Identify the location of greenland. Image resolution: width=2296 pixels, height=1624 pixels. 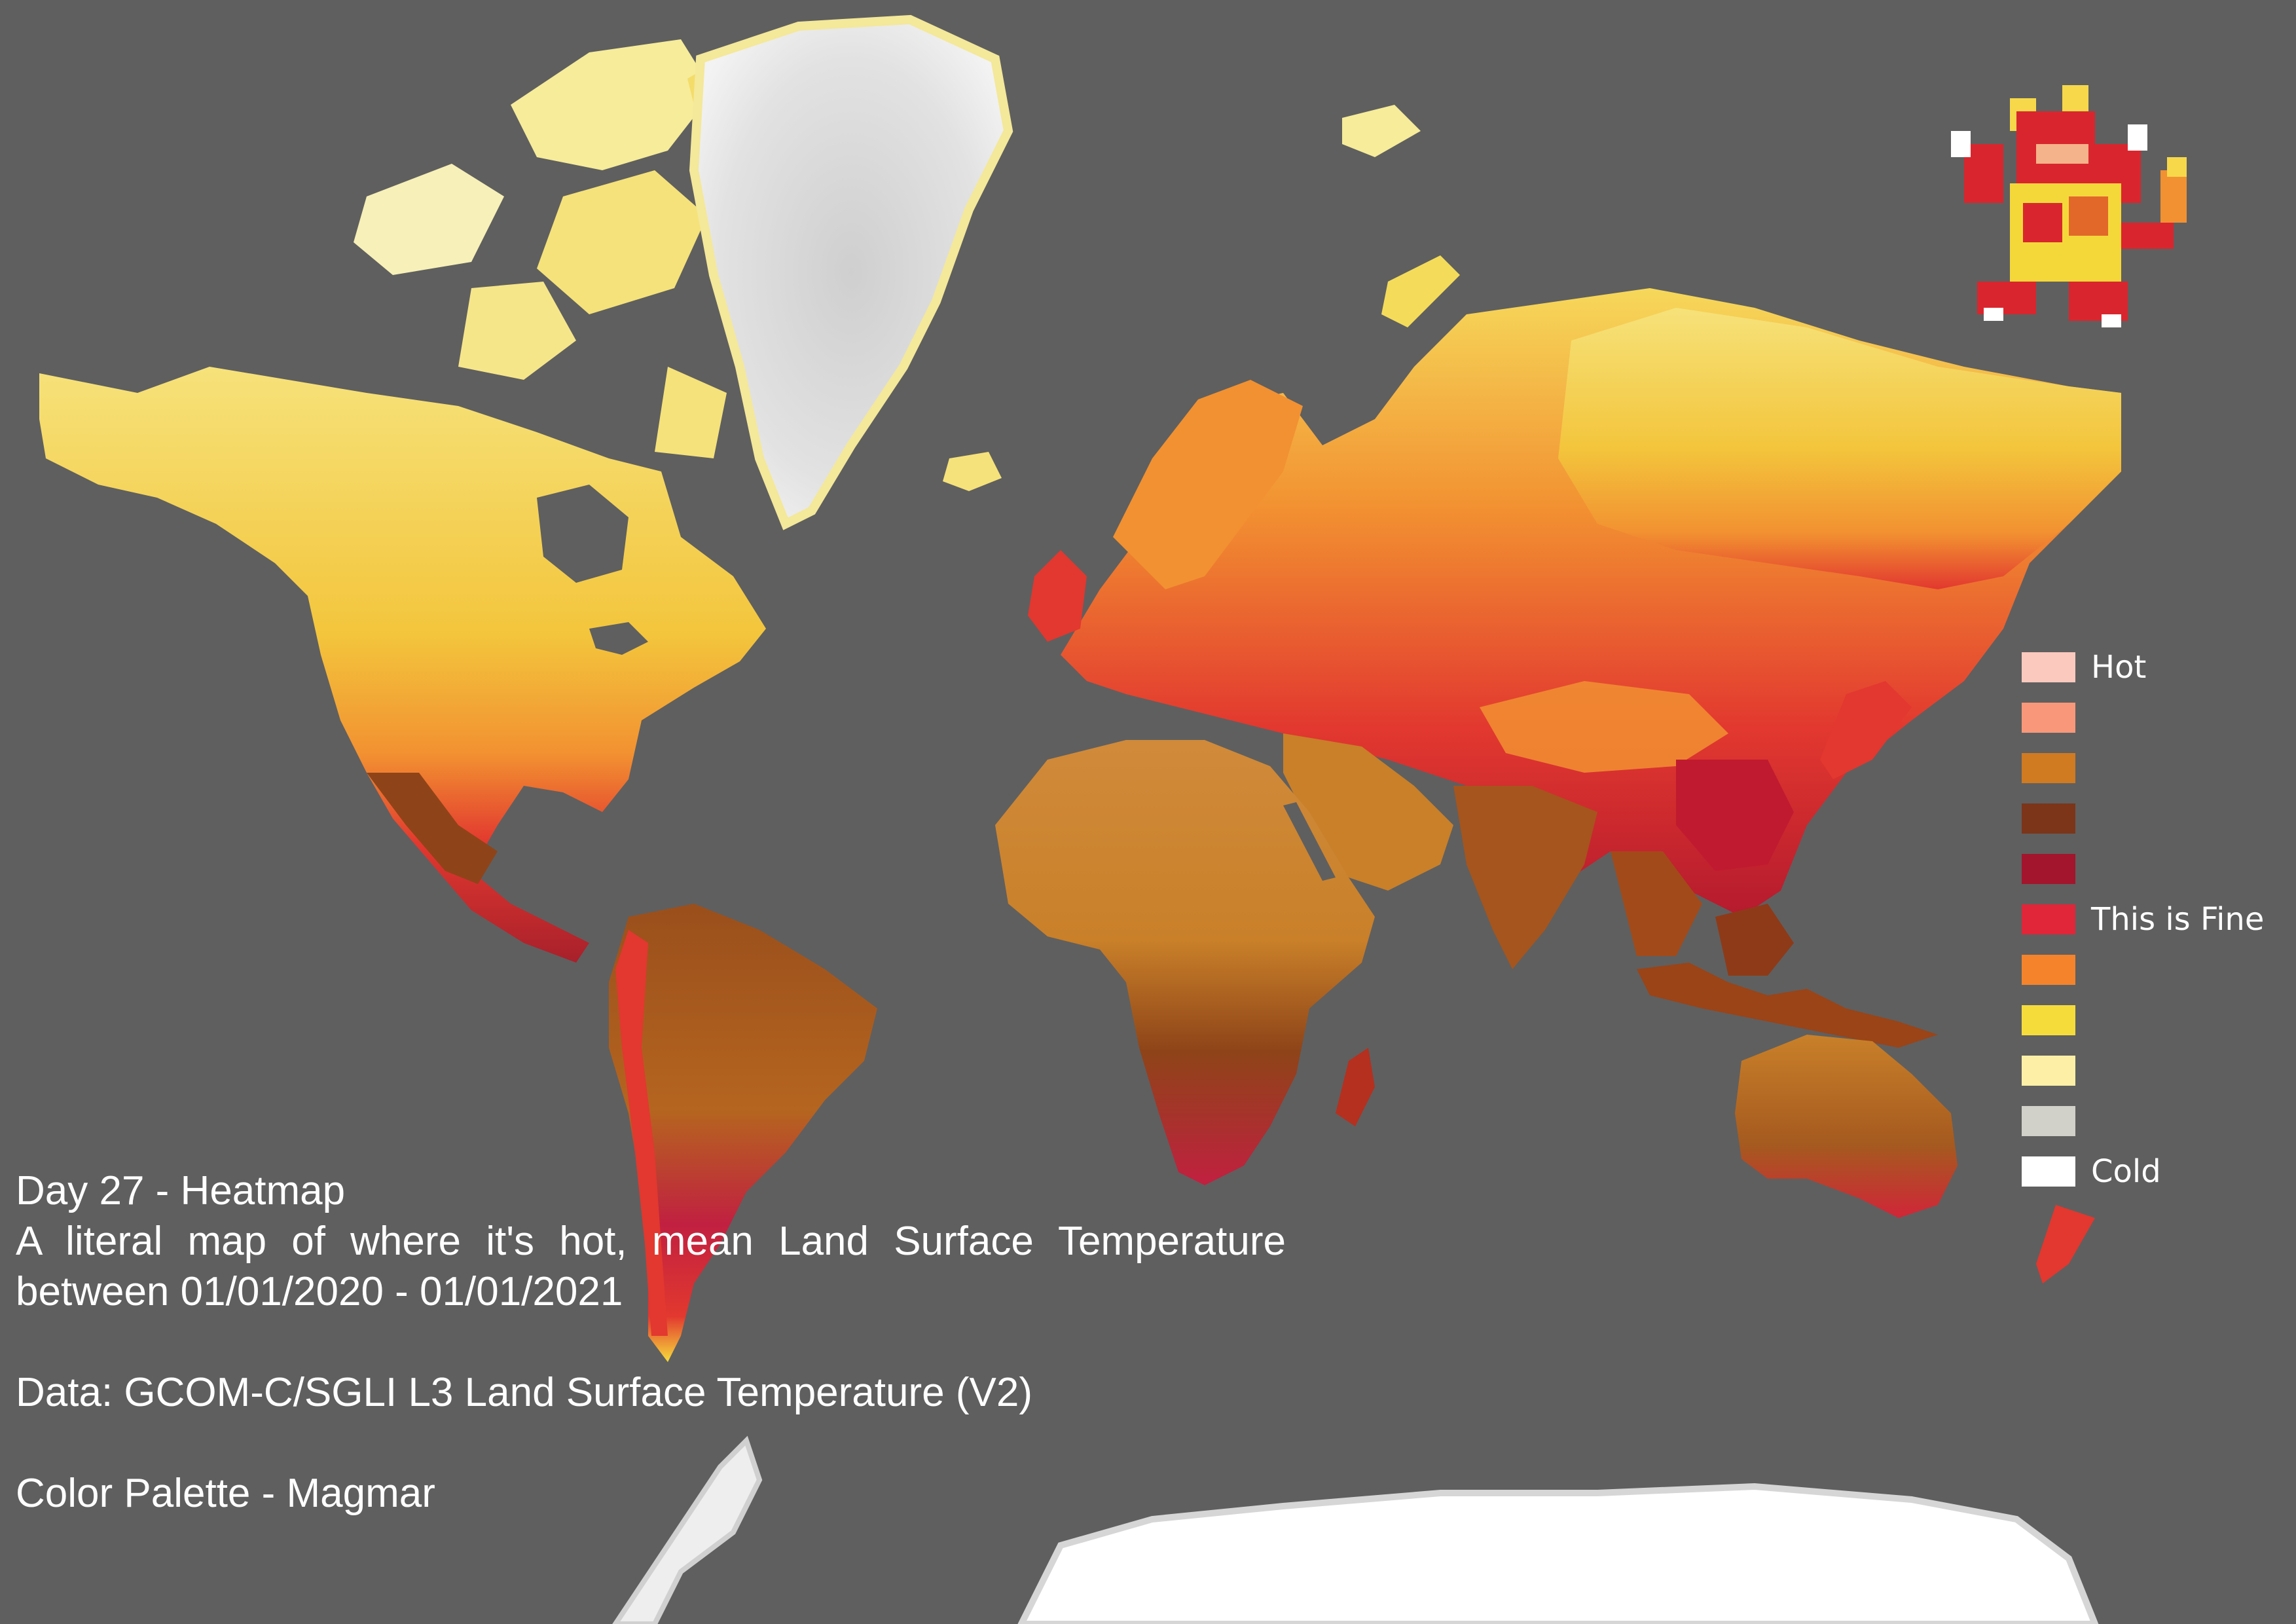
(851, 272).